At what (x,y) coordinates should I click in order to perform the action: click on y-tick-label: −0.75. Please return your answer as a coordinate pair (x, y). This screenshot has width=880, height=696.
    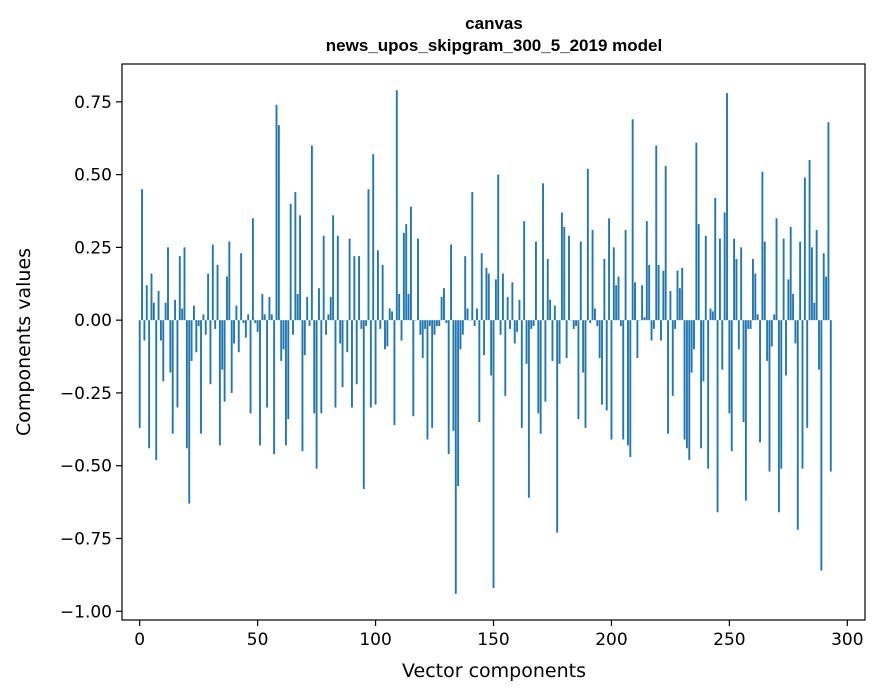
    Looking at the image, I should click on (86, 539).